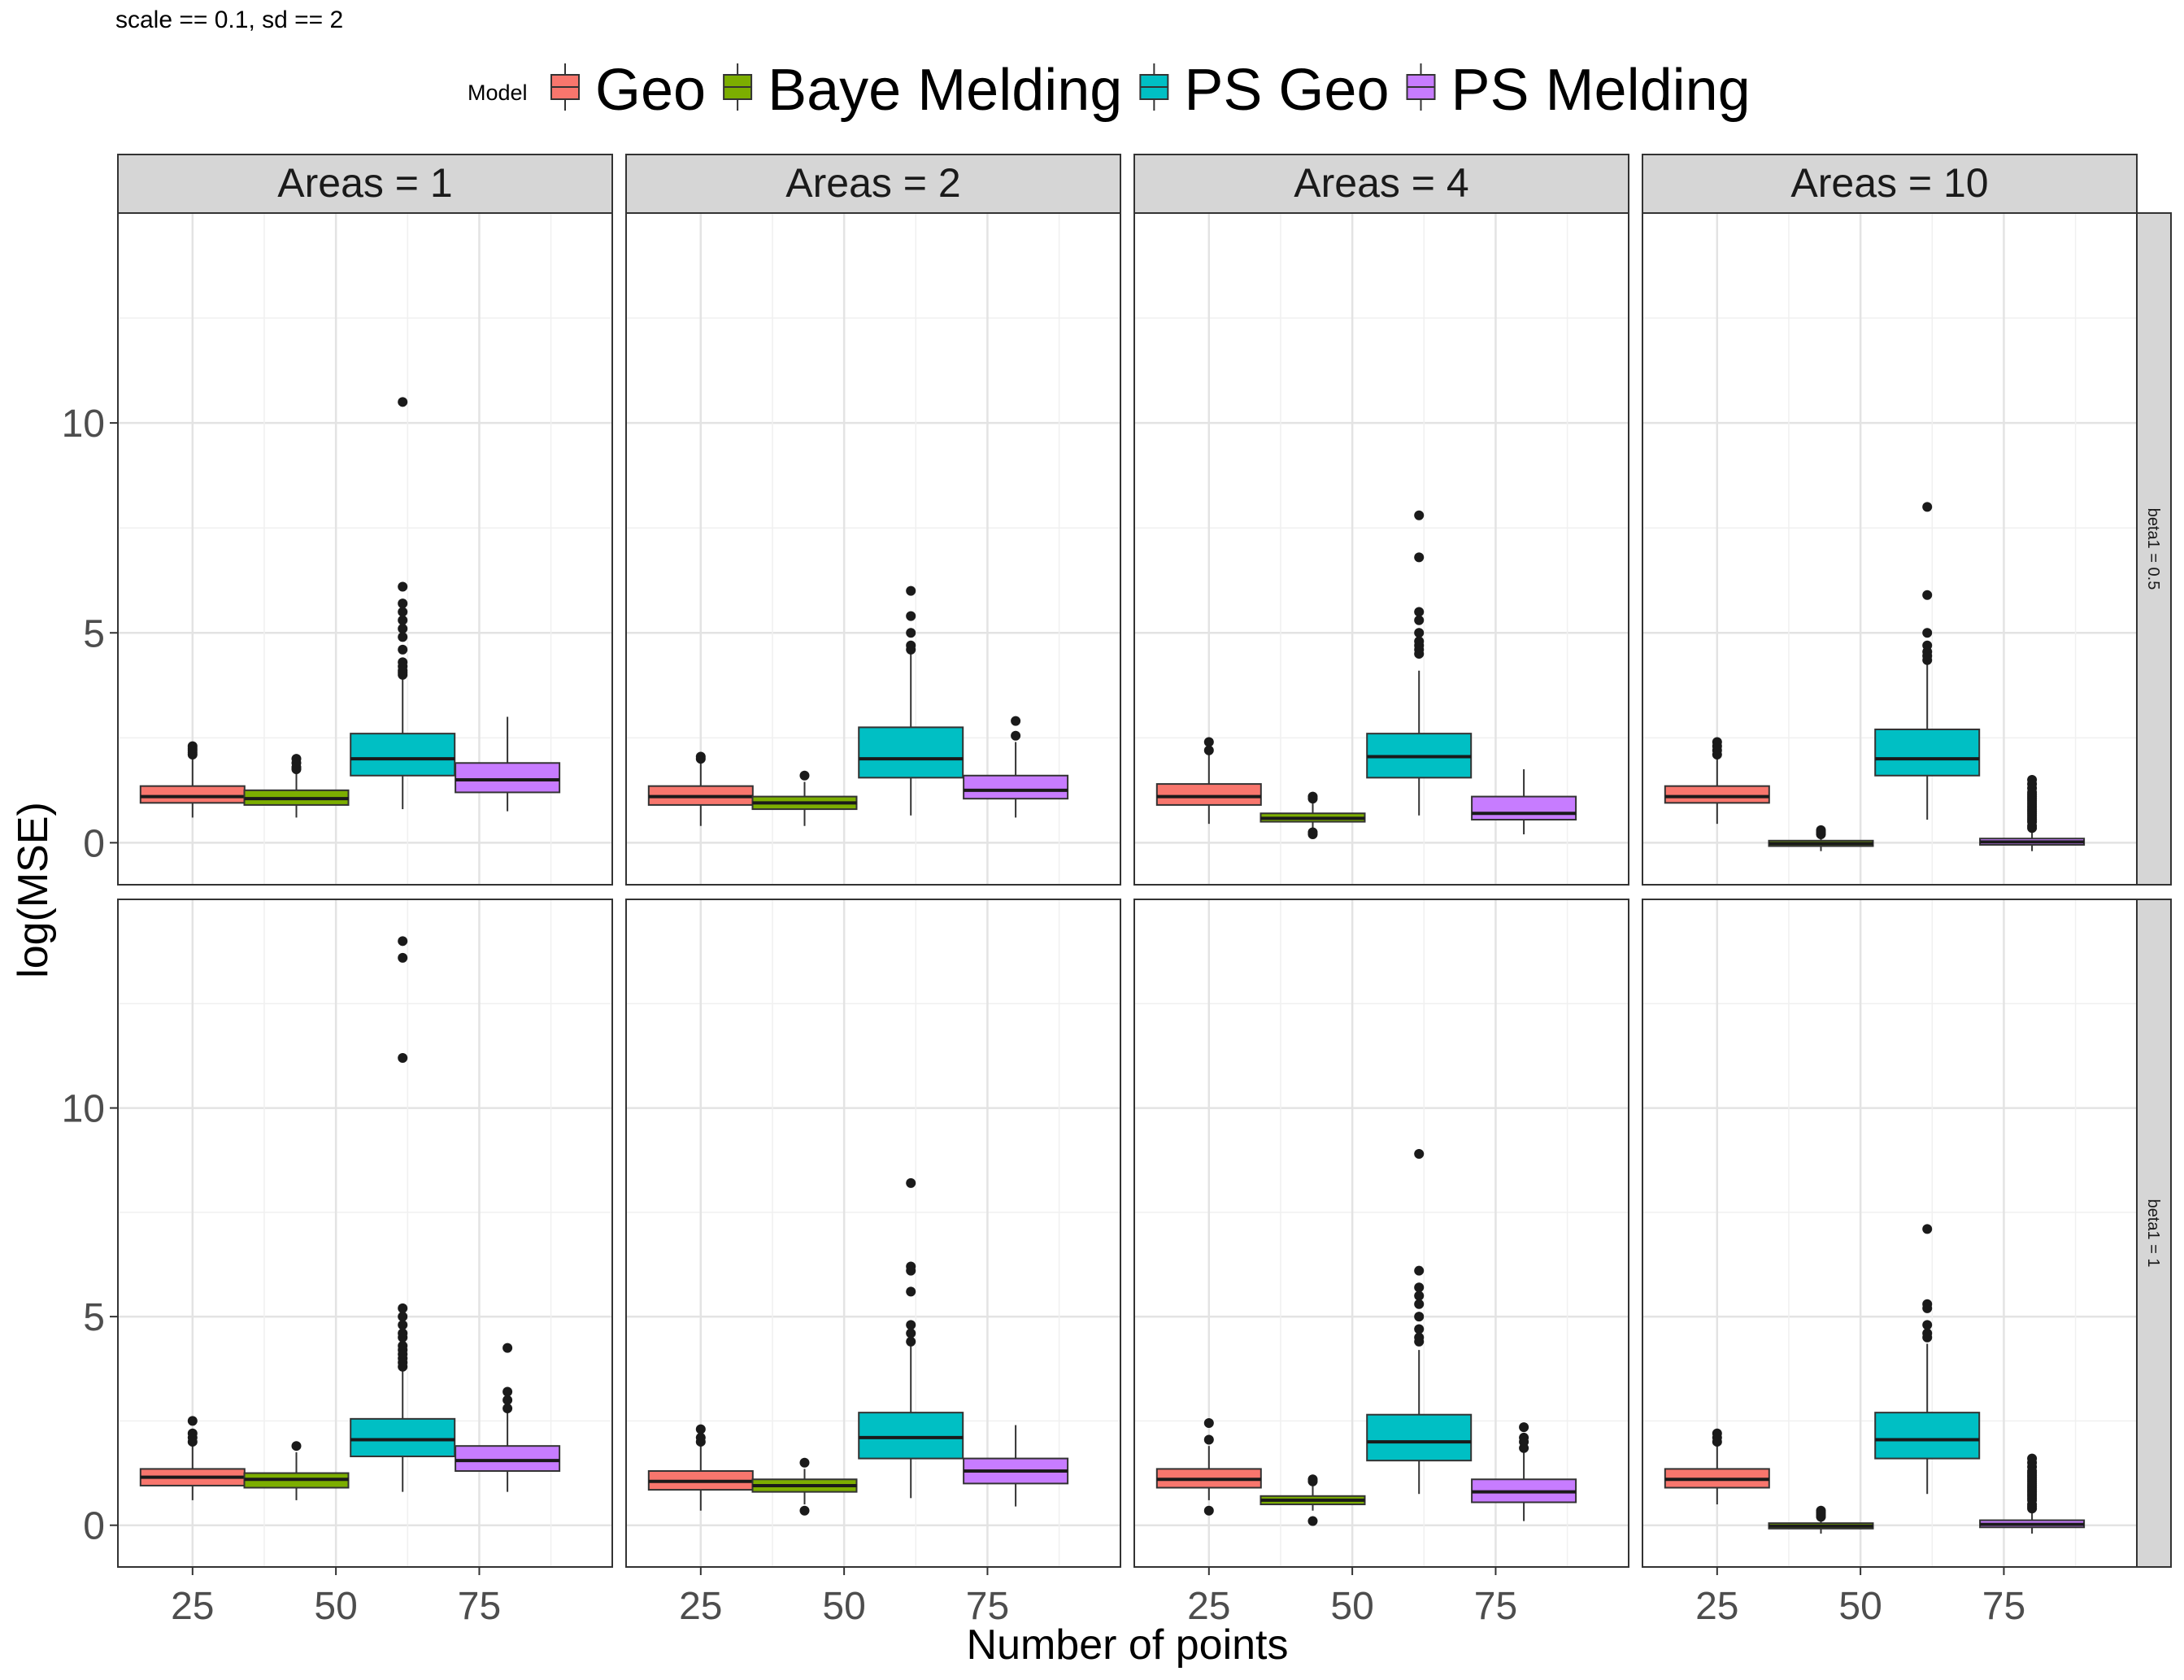 Image resolution: width=2184 pixels, height=1680 pixels. What do you see at coordinates (33, 890) in the screenshot?
I see `y-axis-title: log(MSE)` at bounding box center [33, 890].